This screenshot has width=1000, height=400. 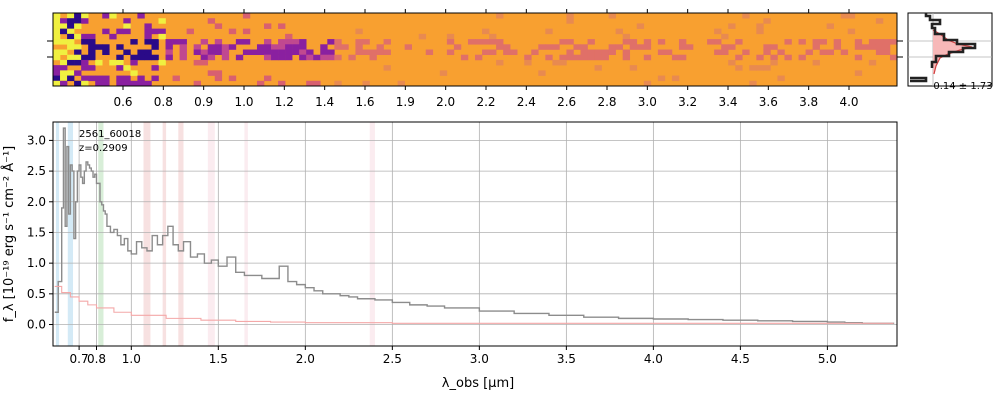 I want to click on heatmap-x-tick-label: 3.6, so click(x=768, y=102).